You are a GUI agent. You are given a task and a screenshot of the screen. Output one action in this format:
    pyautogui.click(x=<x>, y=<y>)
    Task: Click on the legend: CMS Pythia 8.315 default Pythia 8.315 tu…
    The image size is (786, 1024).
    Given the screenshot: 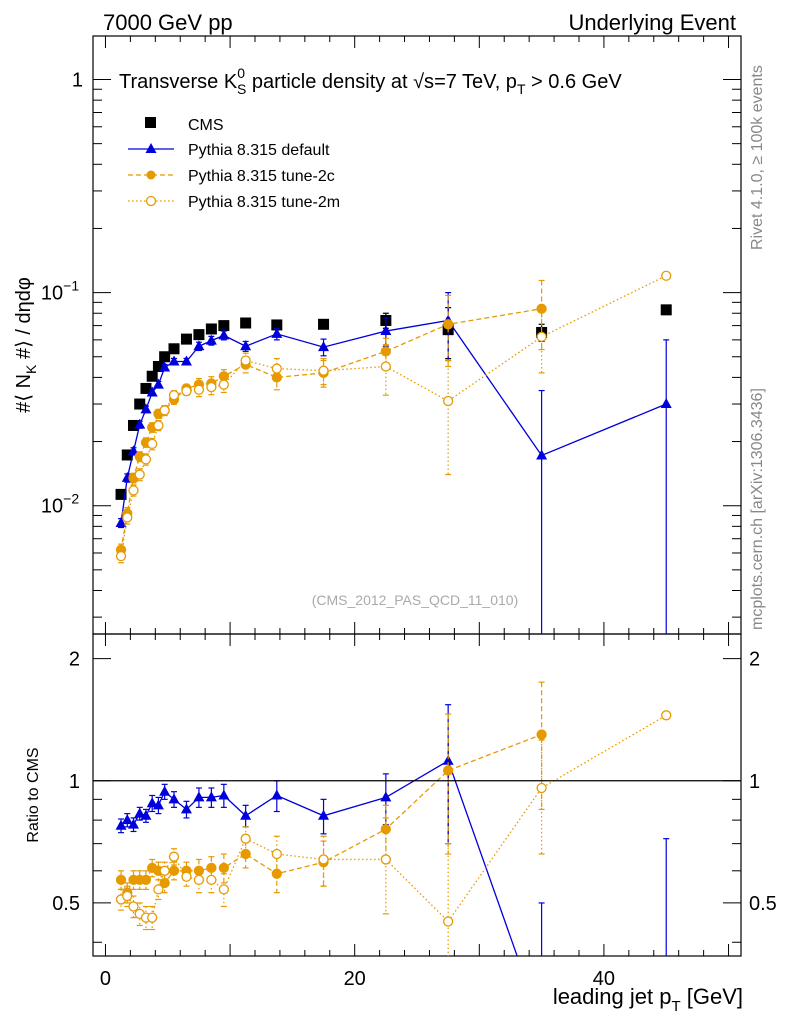 What is the action you would take?
    pyautogui.click(x=234, y=164)
    